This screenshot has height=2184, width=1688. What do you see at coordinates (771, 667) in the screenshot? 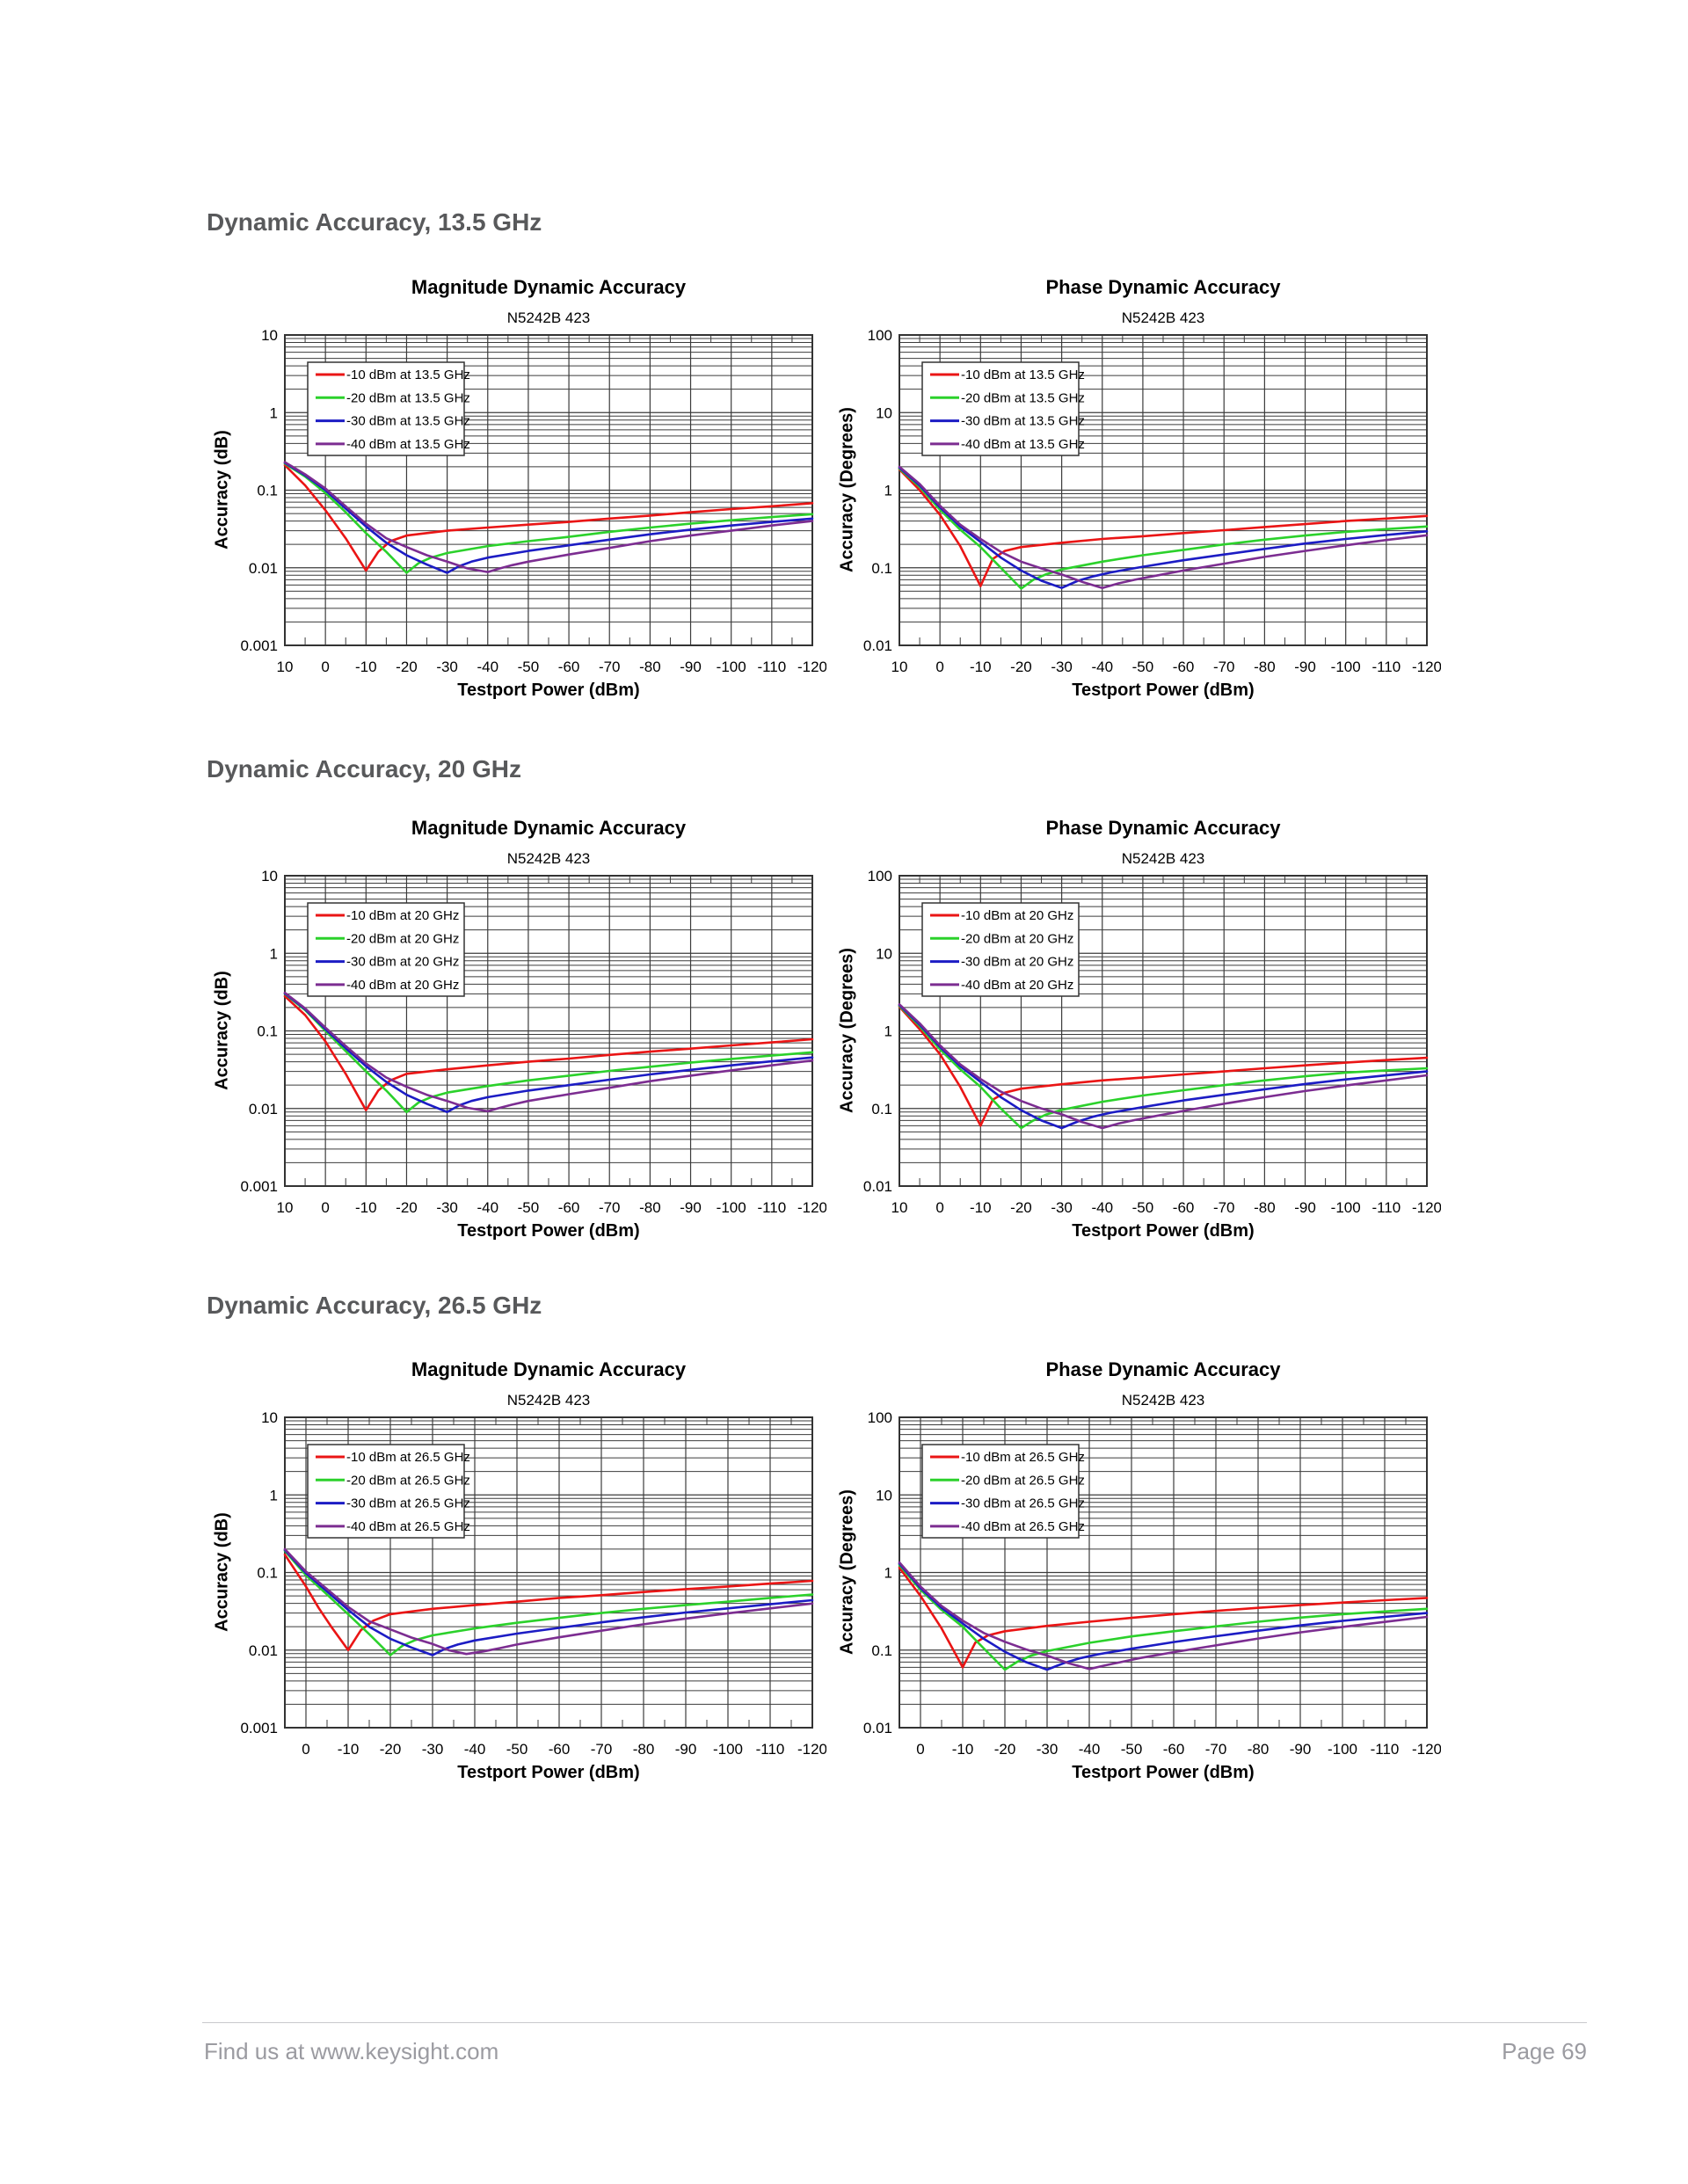
I see `svg-text: -110` at bounding box center [771, 667].